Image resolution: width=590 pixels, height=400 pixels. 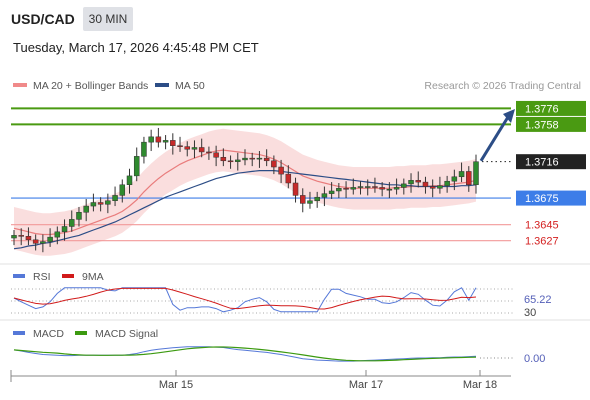 I want to click on macd-value-label: 0.00, so click(x=534, y=359).